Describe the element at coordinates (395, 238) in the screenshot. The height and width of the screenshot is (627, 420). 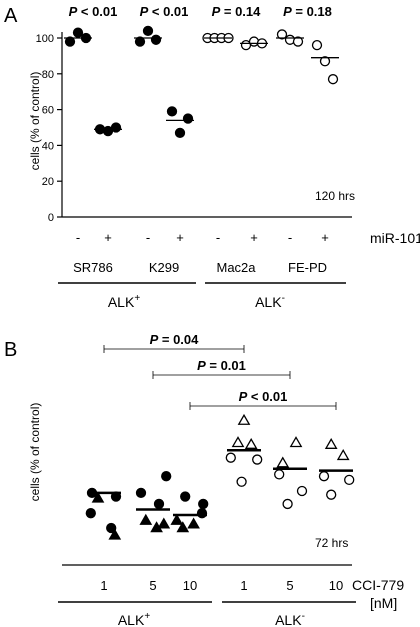
I see `treatment-label: miR-101` at that location.